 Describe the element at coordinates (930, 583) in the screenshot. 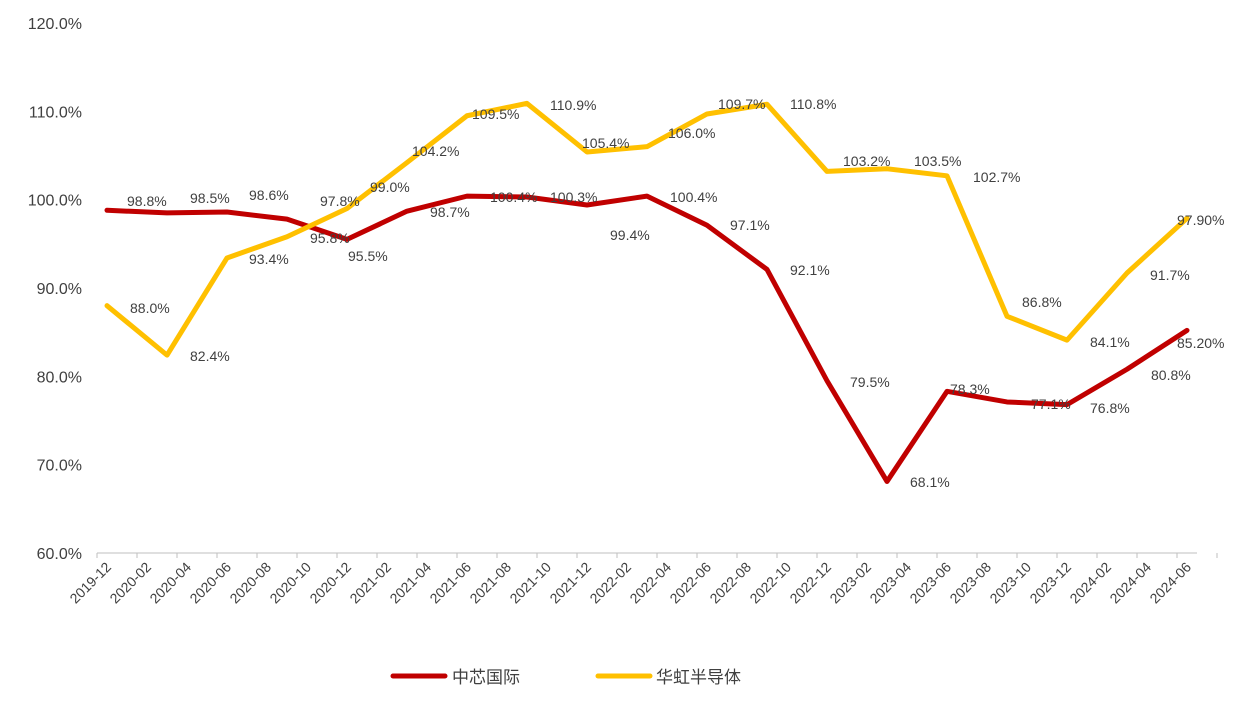

I see `x-tick-label: 2023-06` at that location.